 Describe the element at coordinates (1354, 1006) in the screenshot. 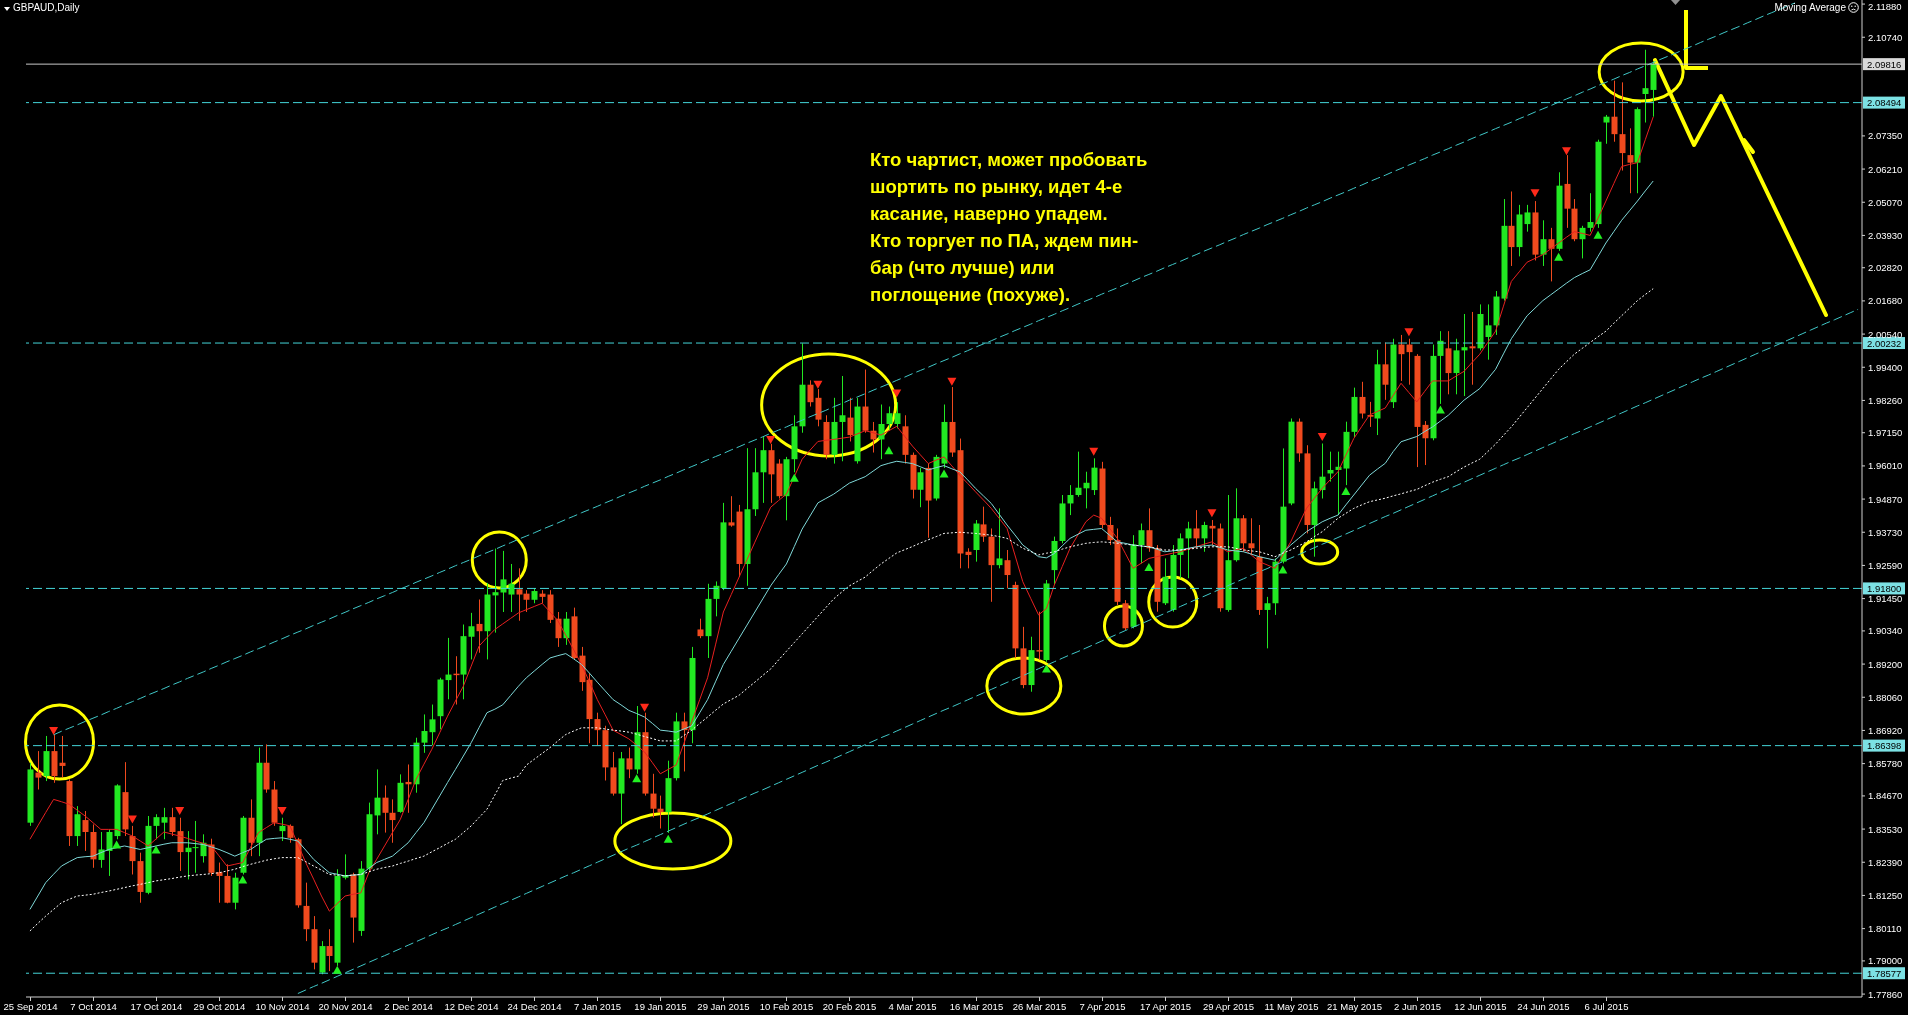

I see `x-tick-label: 21 May 2015` at that location.